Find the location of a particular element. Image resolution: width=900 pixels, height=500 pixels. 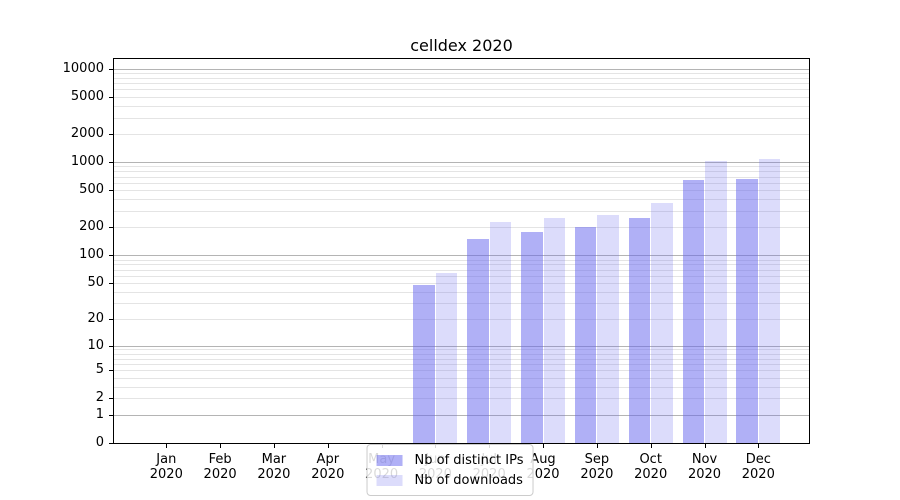

bar-downloads-aug is located at coordinates (554, 330).